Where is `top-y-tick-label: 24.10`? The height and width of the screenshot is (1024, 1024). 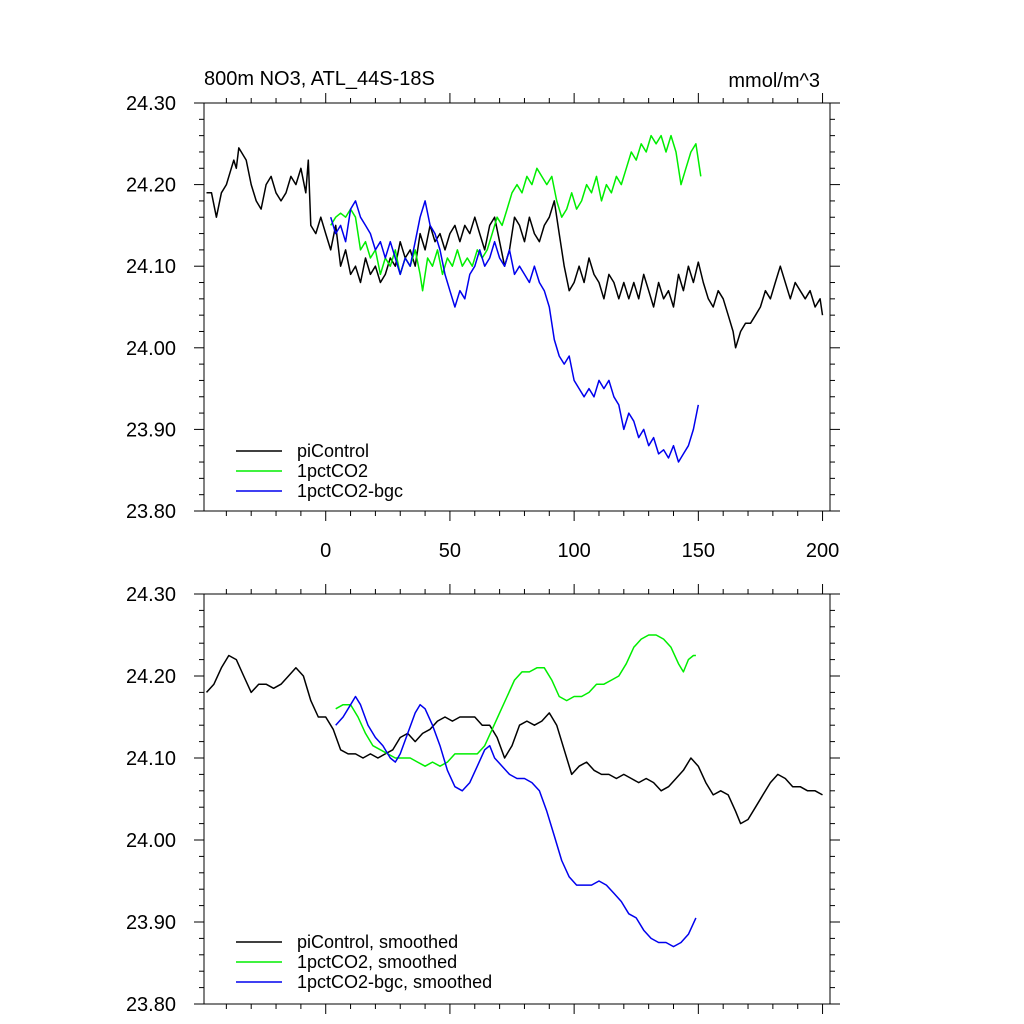
top-y-tick-label: 24.10 is located at coordinates (151, 267).